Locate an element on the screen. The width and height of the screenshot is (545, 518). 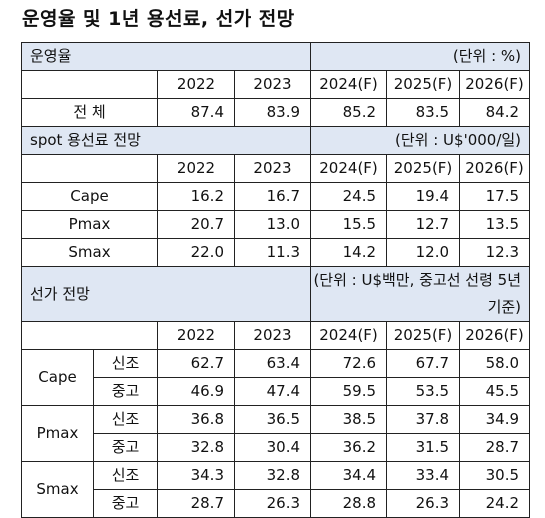
section-header-row: 선가 전망 (단위 : U$백만, 중고선 선령 5년 기준) is located at coordinates (275, 294).